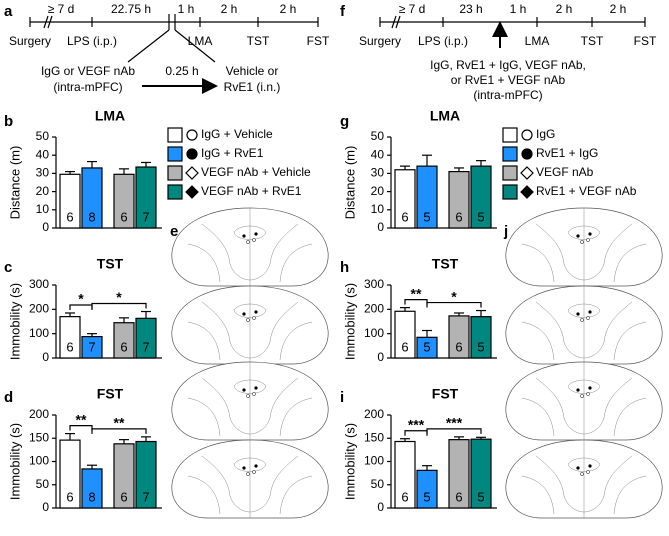 This screenshot has height=536, width=669. I want to click on chart-title: LMA, so click(110, 116).